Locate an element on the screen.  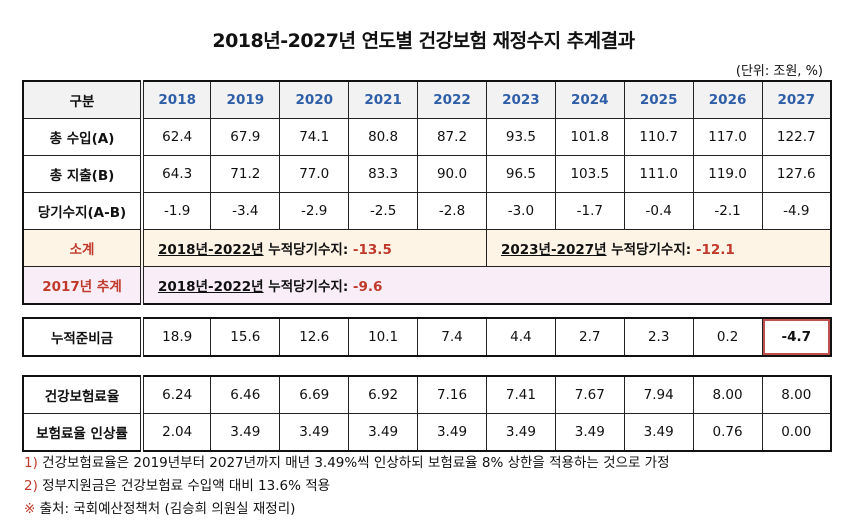
cell-value: 6.92 is located at coordinates (383, 394).